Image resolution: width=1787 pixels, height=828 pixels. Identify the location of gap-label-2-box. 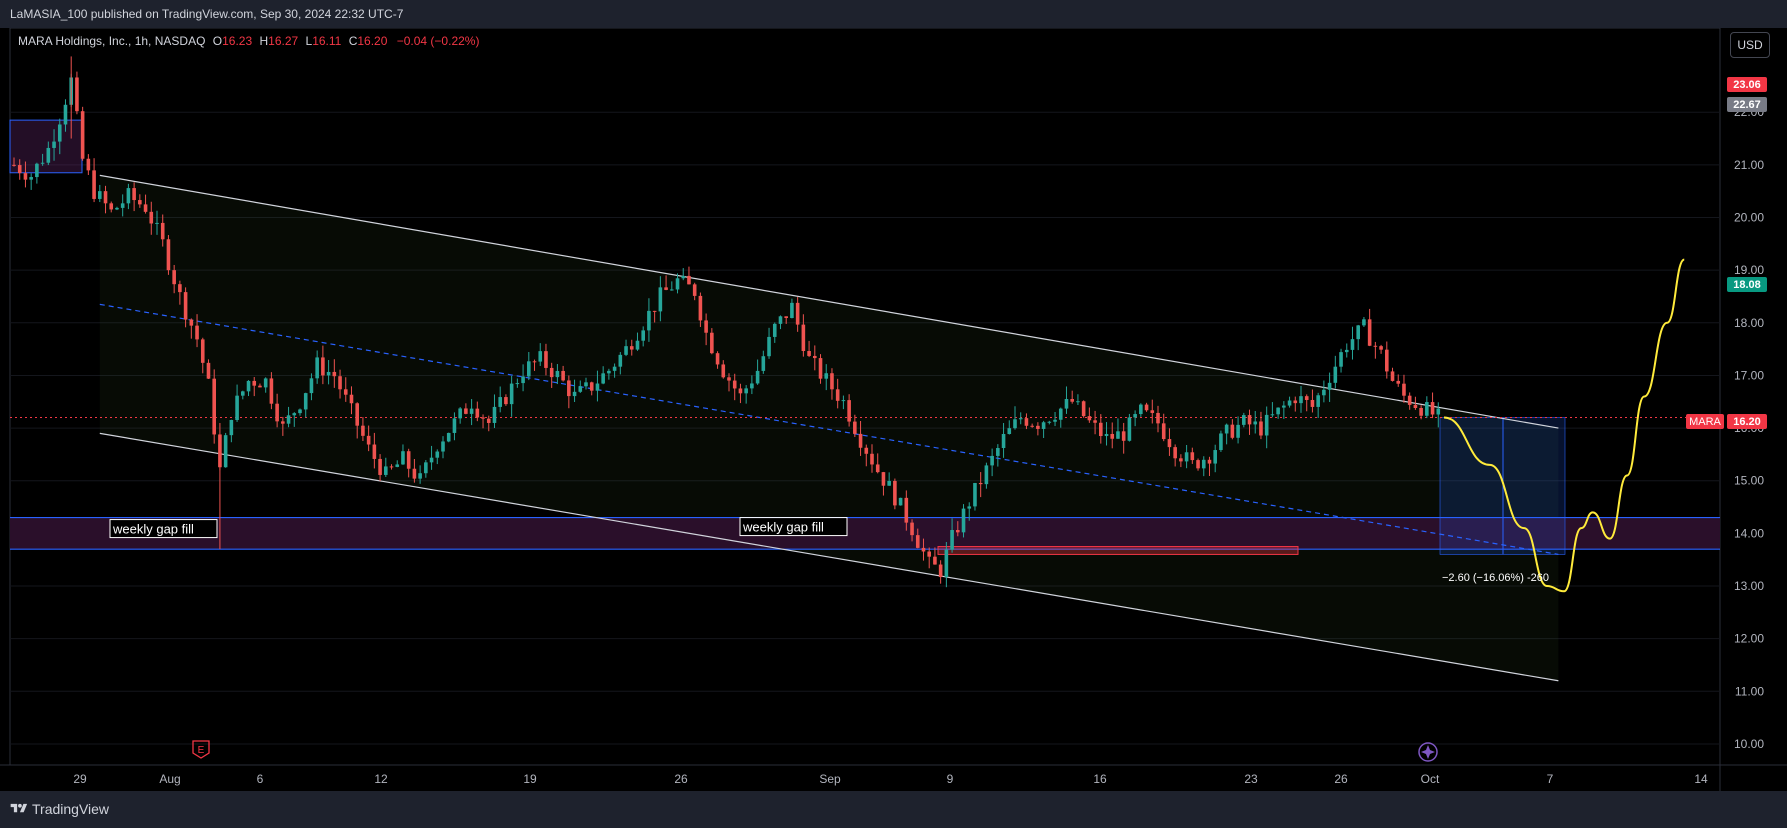
(793, 527).